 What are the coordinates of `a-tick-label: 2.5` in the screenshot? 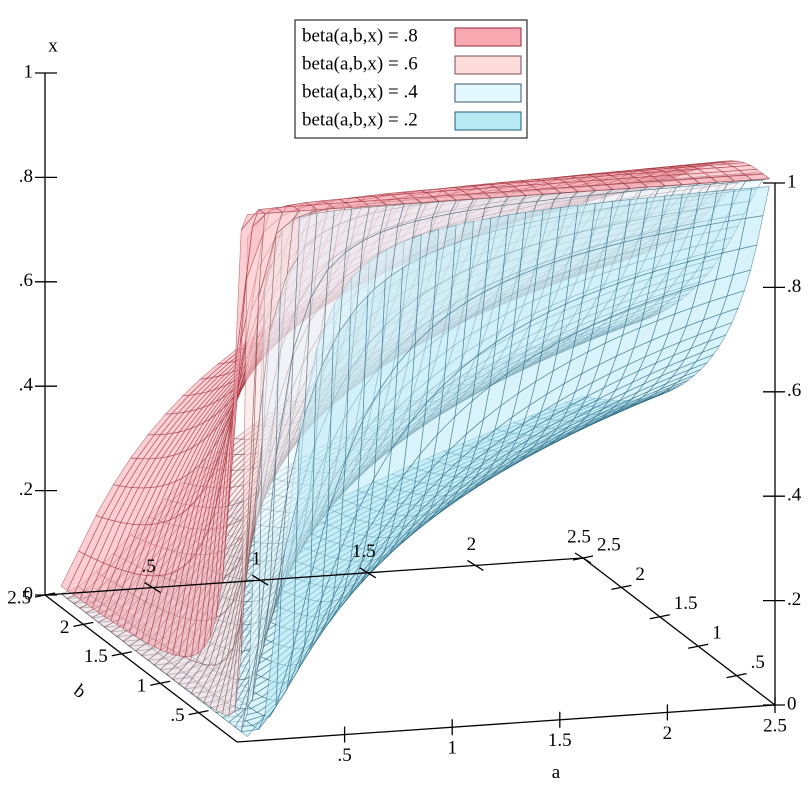 It's located at (775, 725).